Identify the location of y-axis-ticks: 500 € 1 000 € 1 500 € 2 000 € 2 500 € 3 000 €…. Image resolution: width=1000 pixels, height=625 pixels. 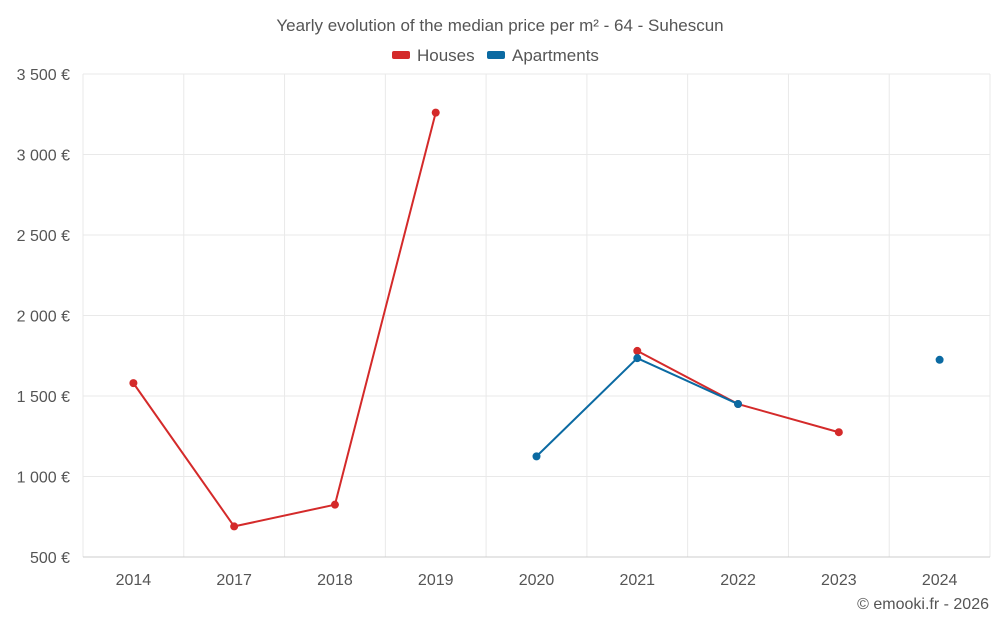
(43, 317).